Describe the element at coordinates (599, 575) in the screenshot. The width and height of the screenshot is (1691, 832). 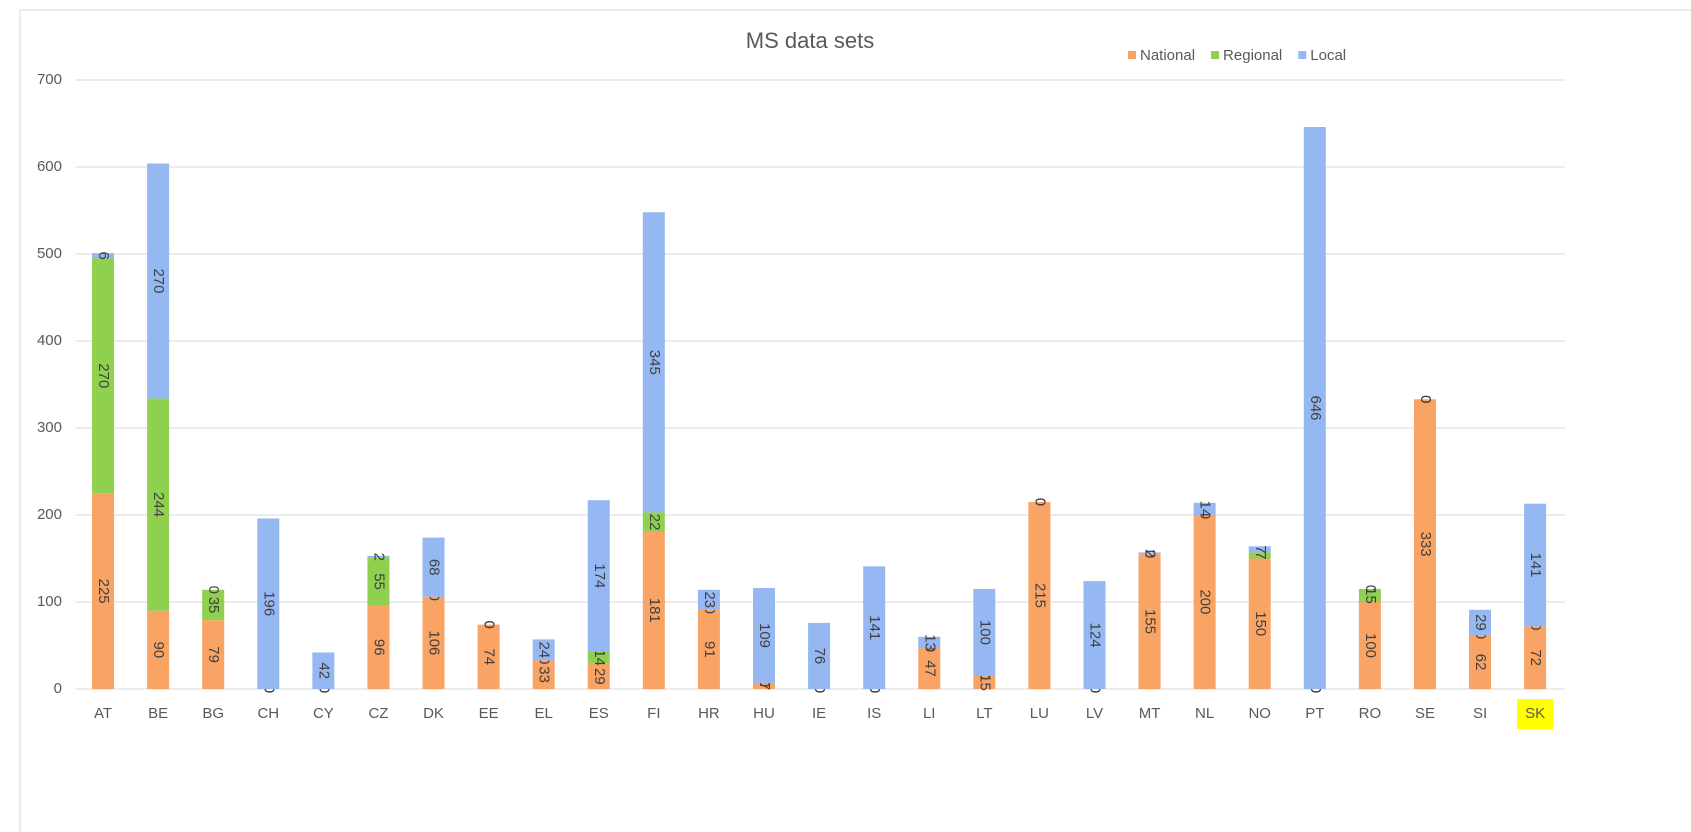
I see `data-label: 174` at that location.